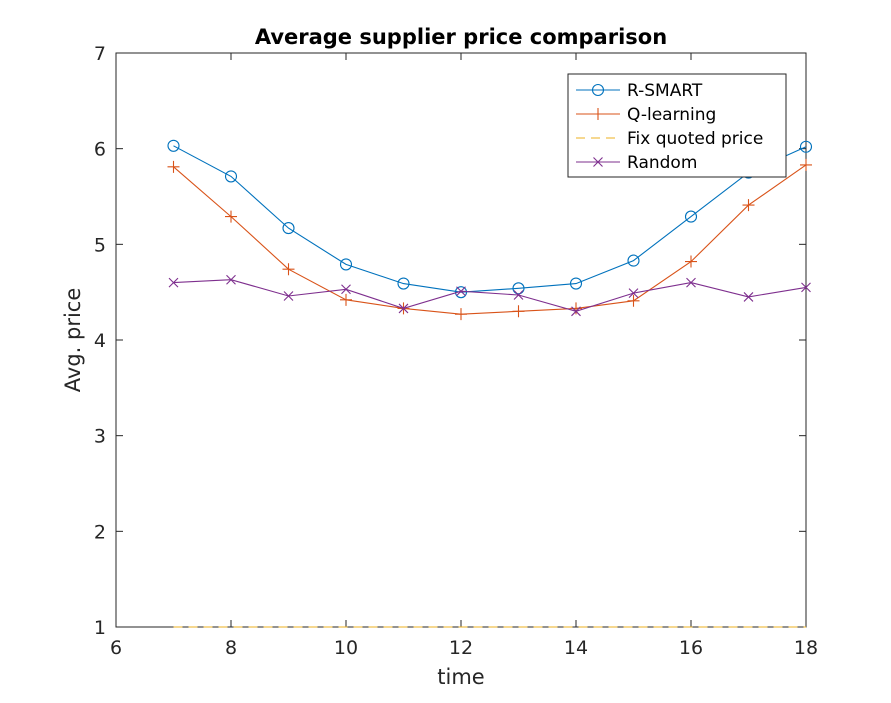 This screenshot has height=703, width=891. Describe the element at coordinates (100, 245) in the screenshot. I see `y-tick-label: 5` at that location.